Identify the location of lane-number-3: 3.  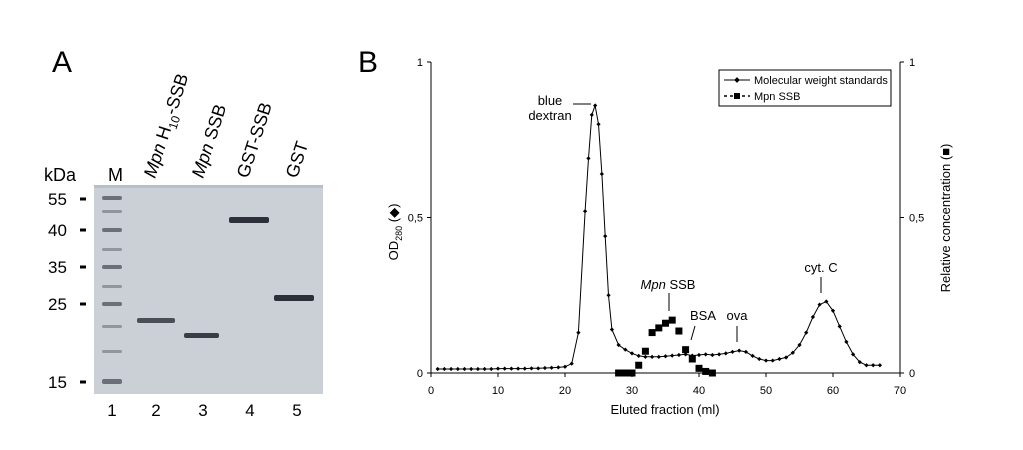
(202, 410).